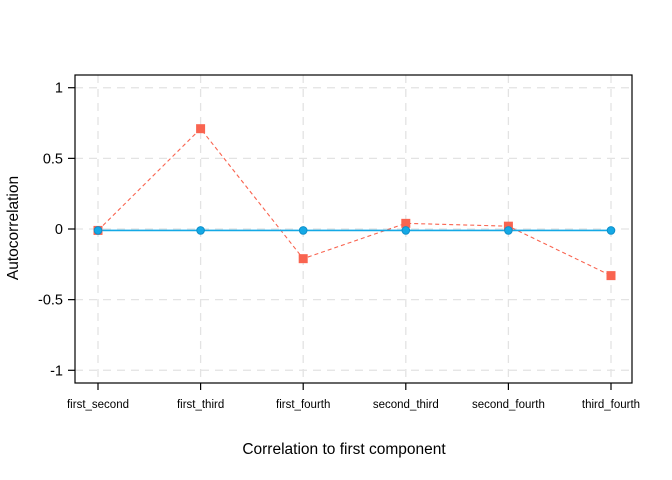  Describe the element at coordinates (200, 405) in the screenshot. I see `x-category-label: first_third` at that location.